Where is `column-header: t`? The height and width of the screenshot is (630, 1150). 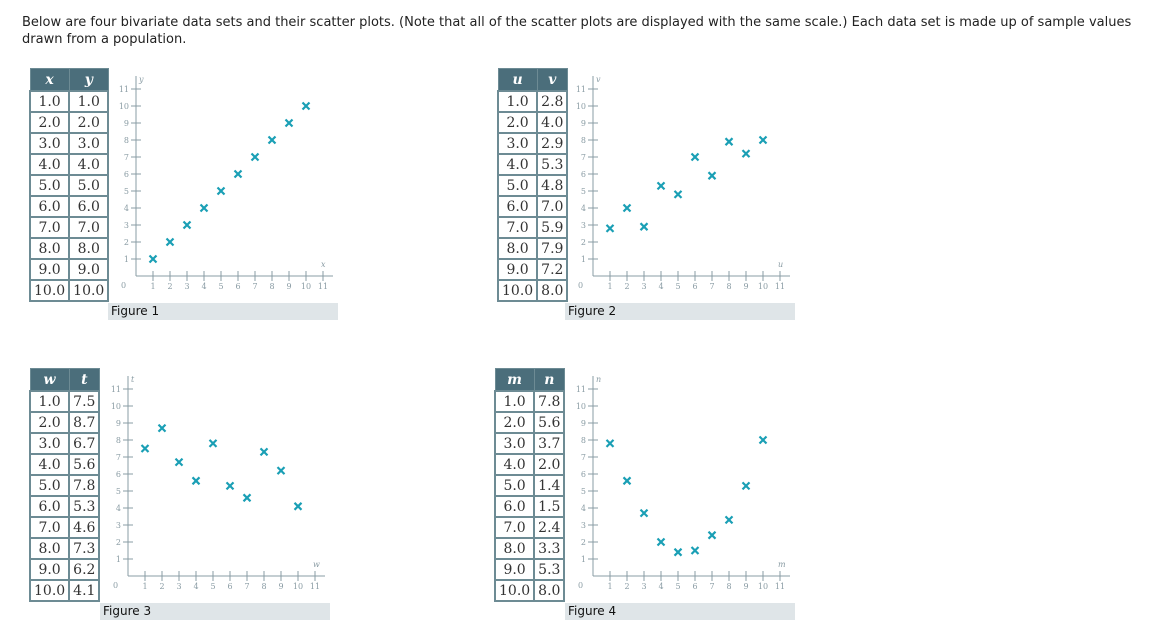
column-header: t is located at coordinates (84, 380).